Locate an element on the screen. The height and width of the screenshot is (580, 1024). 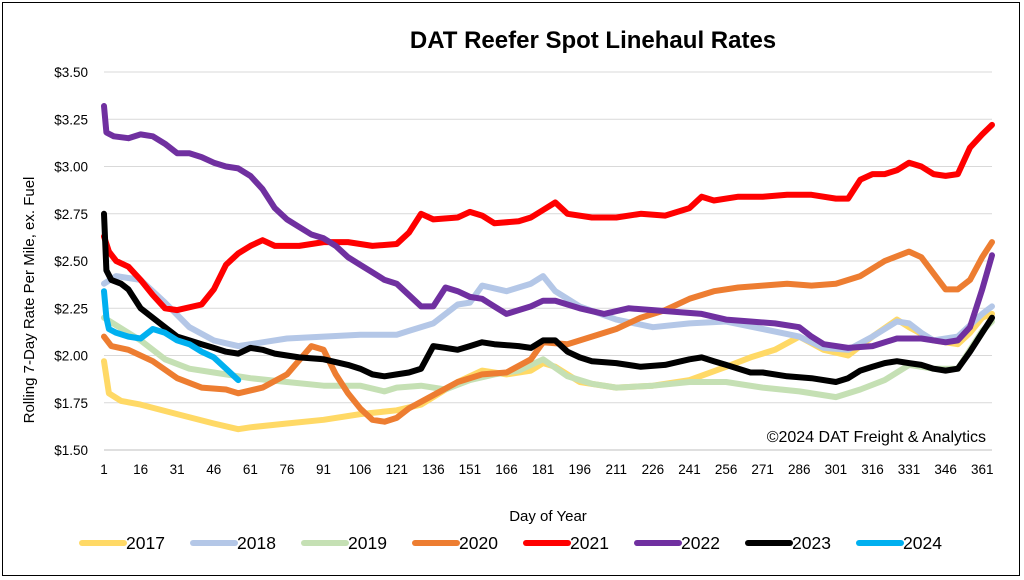
x-tick-label: 31 is located at coordinates (177, 469).